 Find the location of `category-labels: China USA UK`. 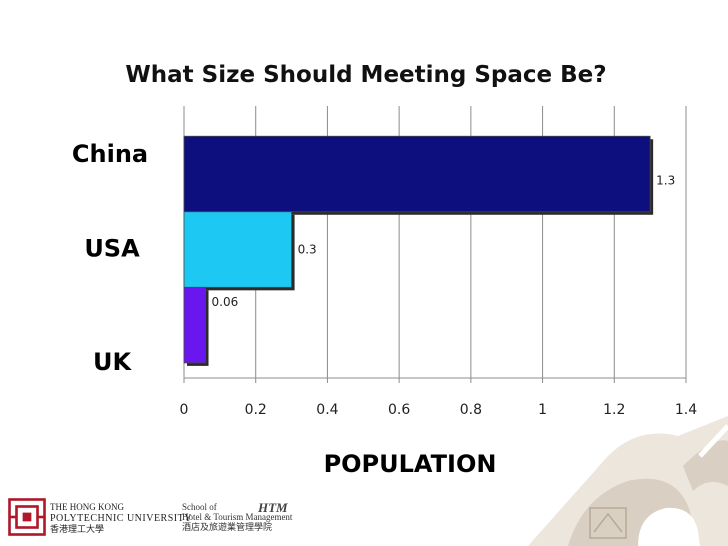

category-labels: China USA UK is located at coordinates (110, 258).